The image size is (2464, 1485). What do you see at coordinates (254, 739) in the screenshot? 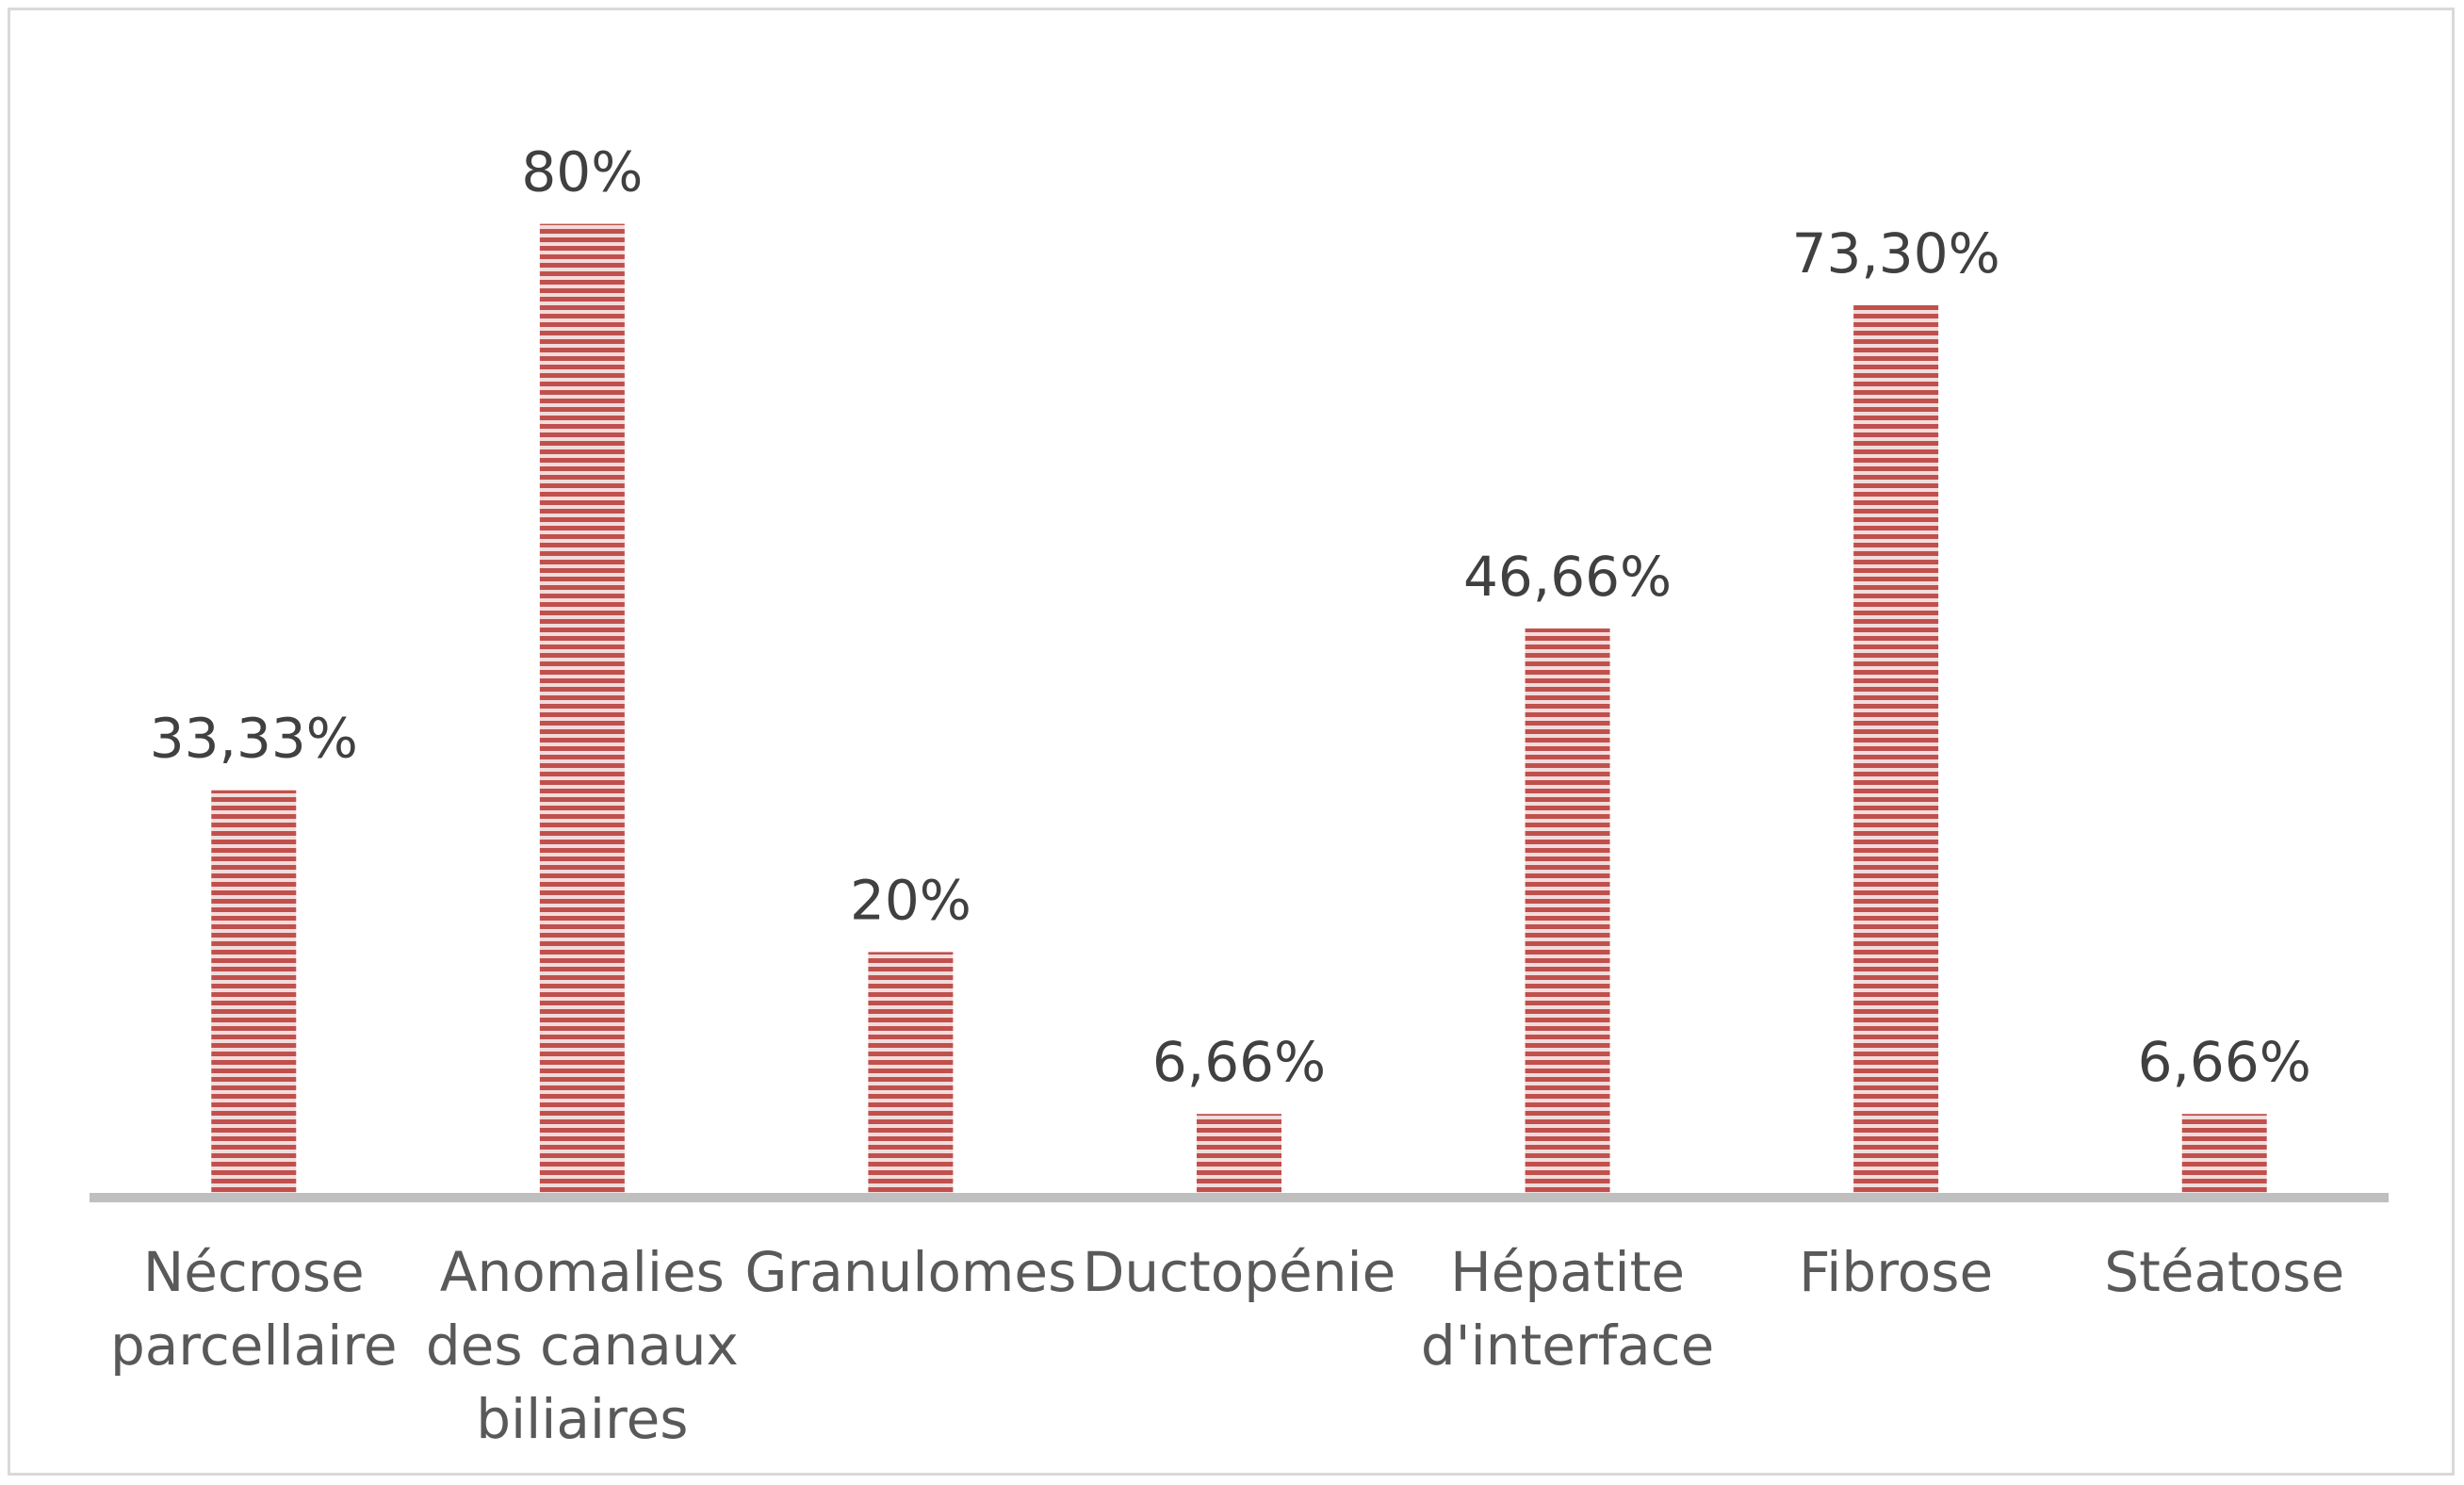
I see `data-label: 33,33%` at bounding box center [254, 739].